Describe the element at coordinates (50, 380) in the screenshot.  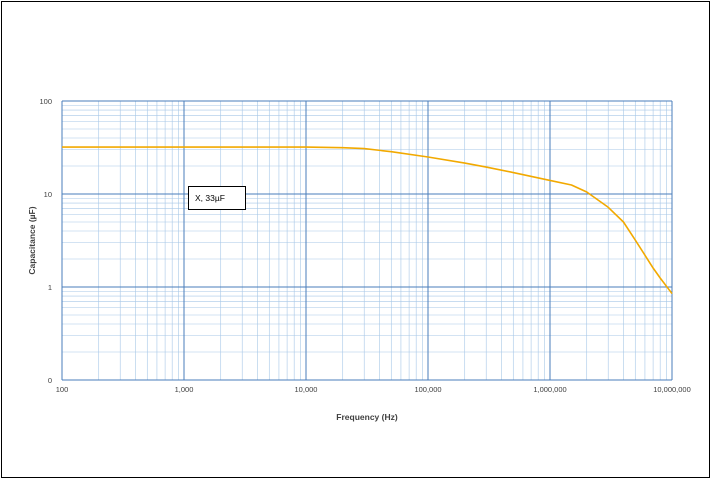
I see `y-tick-label: 0` at that location.